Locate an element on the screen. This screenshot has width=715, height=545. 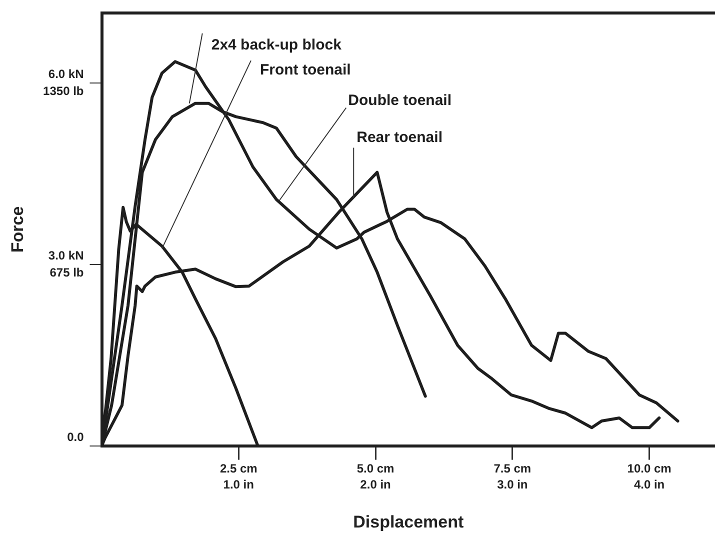
y-tick-label: 6.0 kN is located at coordinates (66, 74).